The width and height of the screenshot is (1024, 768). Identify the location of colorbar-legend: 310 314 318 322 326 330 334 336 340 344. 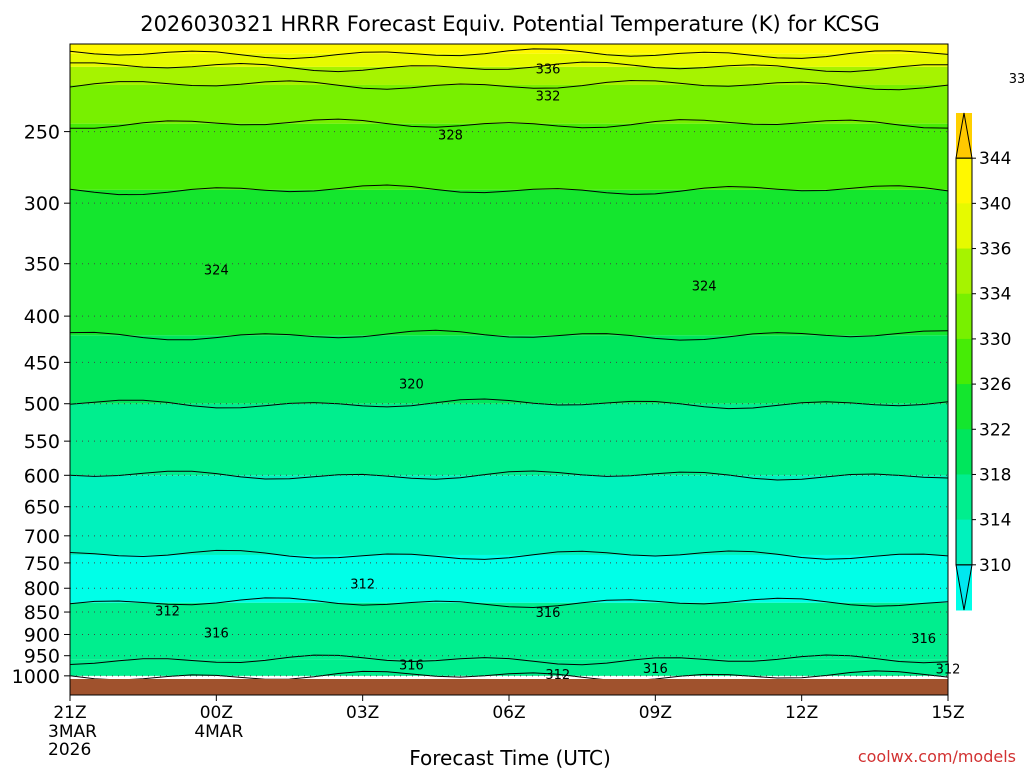
(983, 361).